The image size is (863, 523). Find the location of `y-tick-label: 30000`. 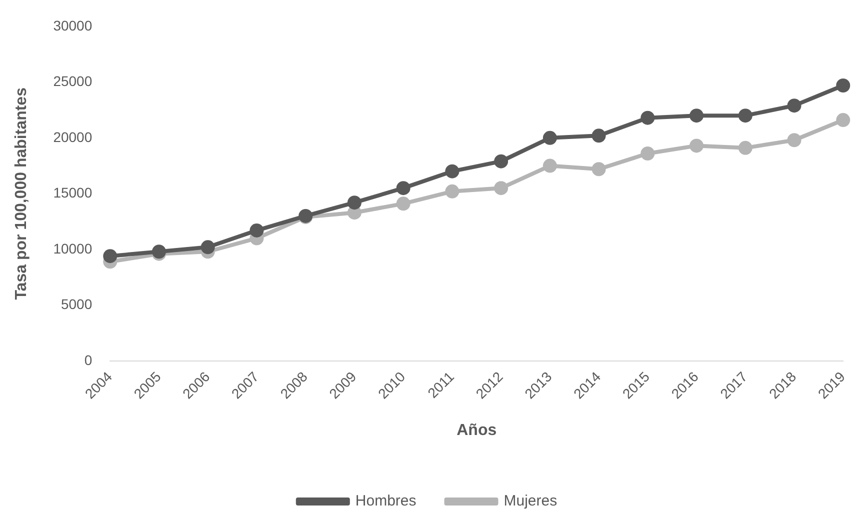

y-tick-label: 30000 is located at coordinates (72, 25).